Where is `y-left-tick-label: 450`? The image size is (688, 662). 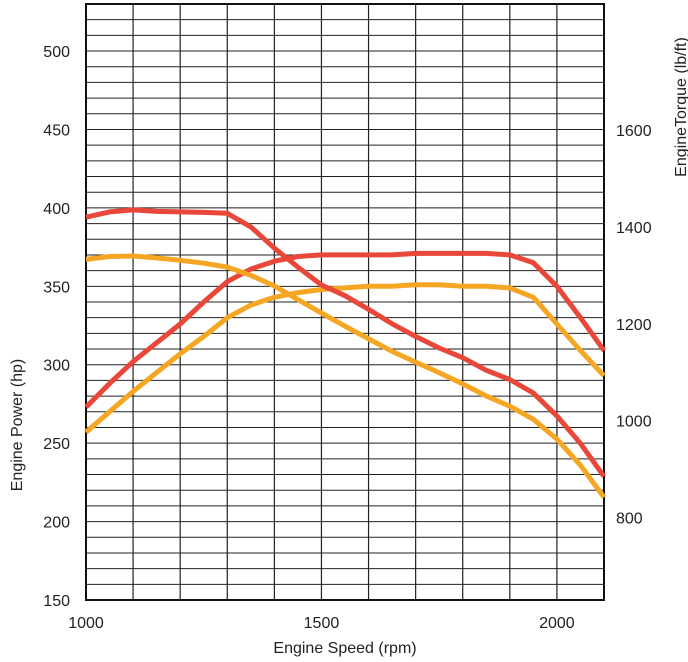 y-left-tick-label: 450 is located at coordinates (56, 130).